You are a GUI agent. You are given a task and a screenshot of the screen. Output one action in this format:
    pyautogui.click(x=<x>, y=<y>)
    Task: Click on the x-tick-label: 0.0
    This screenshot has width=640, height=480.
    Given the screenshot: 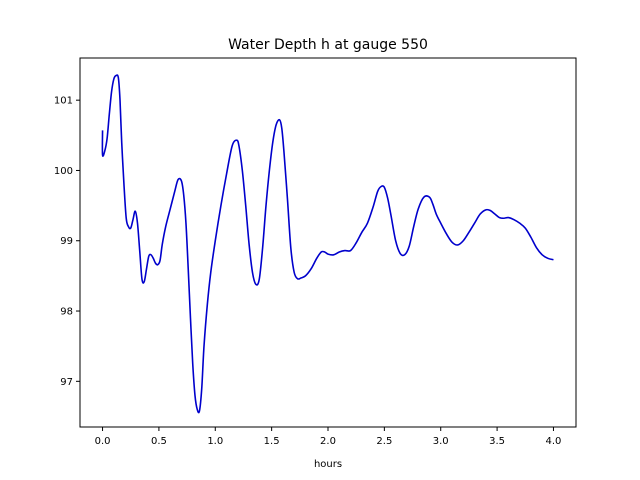 What is the action you would take?
    pyautogui.click(x=103, y=441)
    